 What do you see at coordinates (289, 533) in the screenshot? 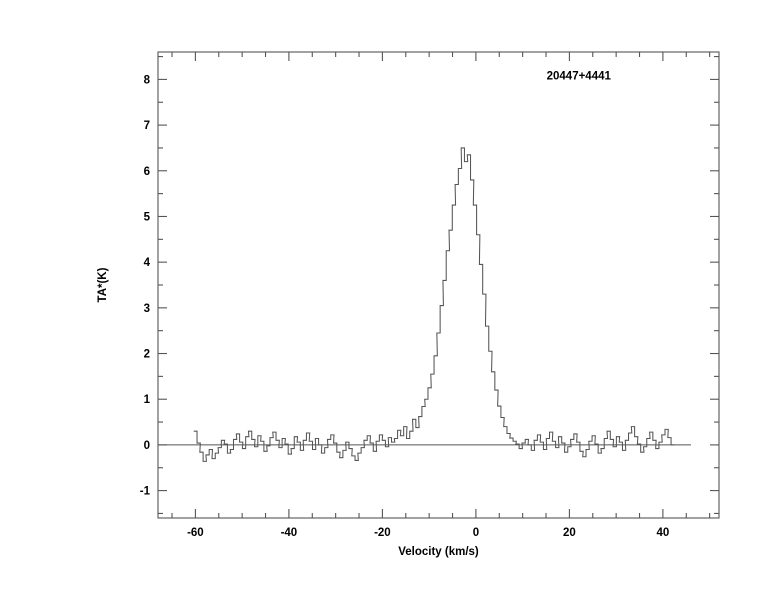
I see `x-tick-label: -40` at bounding box center [289, 533].